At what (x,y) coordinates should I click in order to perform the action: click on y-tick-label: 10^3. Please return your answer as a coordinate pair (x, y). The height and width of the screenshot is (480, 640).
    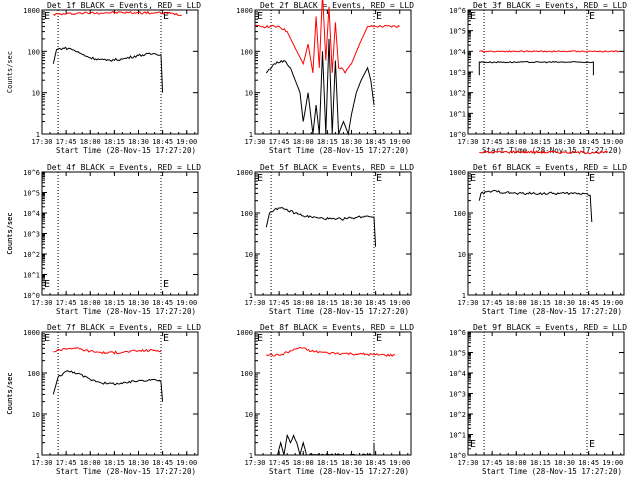
    Looking at the image, I should click on (31, 235).